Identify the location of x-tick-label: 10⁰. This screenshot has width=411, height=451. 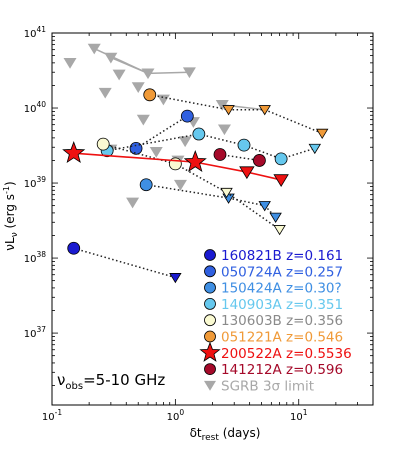
(176, 415).